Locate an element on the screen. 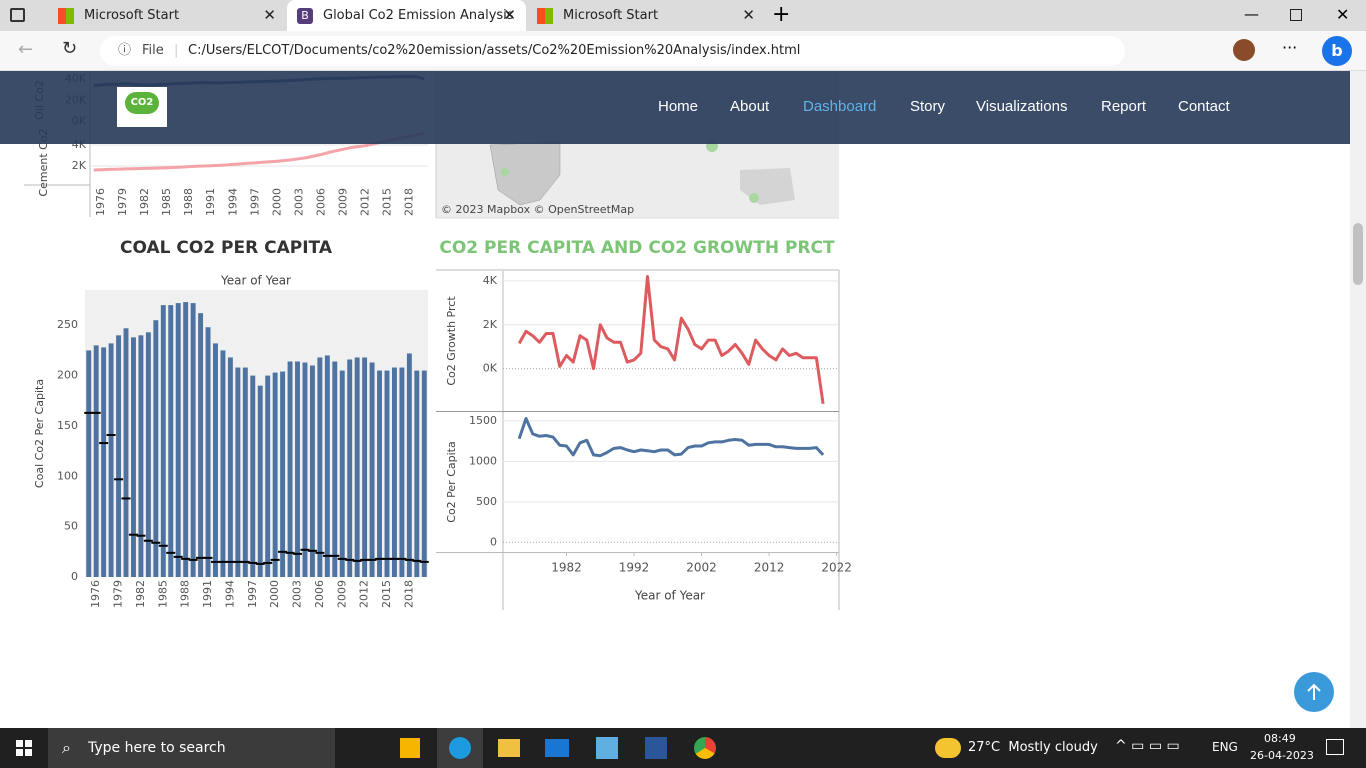 This screenshot has height=768, width=1366. nav-link: Dashboard is located at coordinates (840, 106).